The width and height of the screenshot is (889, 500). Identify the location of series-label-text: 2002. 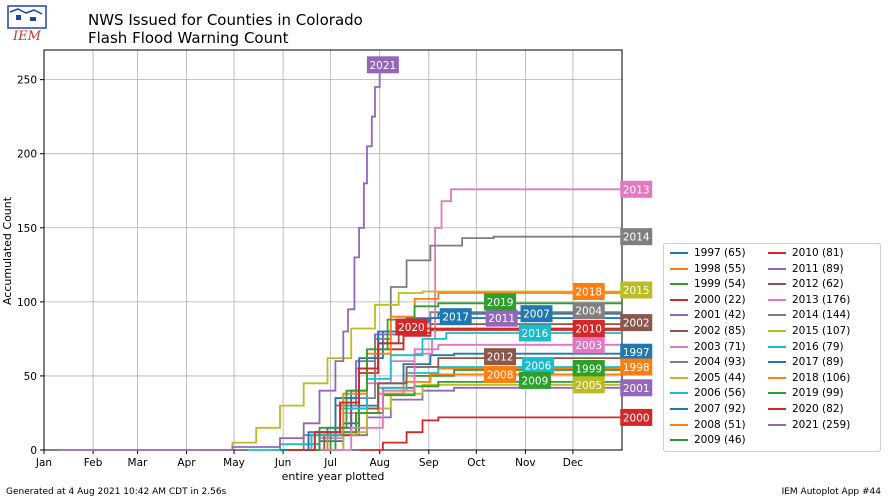
(636, 324).